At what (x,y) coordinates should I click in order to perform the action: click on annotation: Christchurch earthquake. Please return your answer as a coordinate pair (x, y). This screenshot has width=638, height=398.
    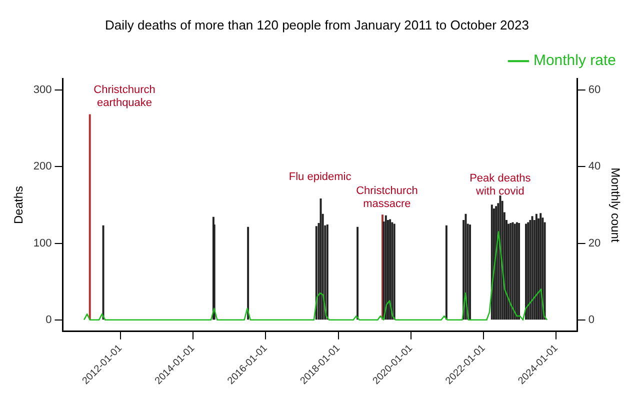
    Looking at the image, I should click on (125, 96).